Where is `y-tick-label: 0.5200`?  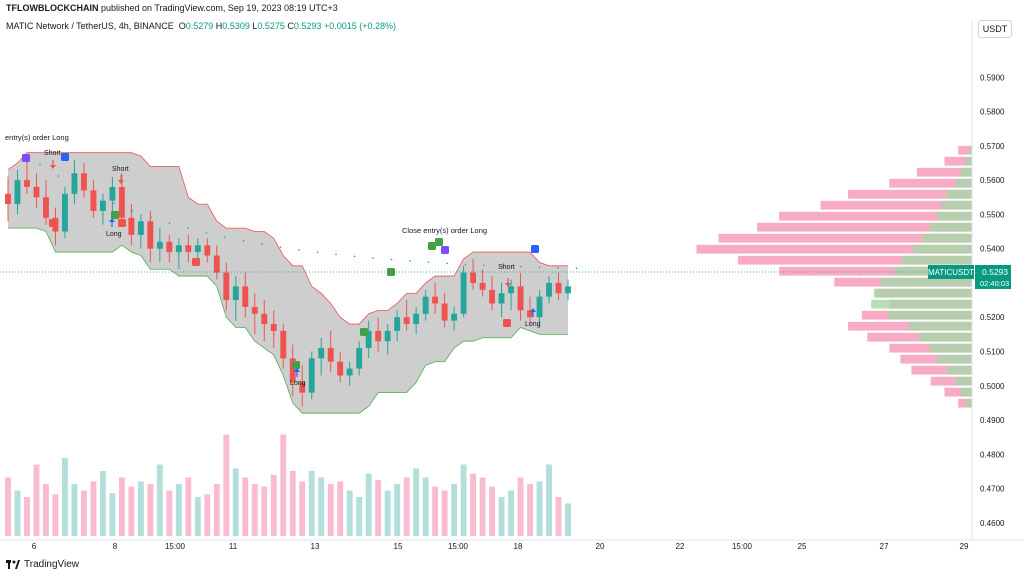
y-tick-label: 0.5200 is located at coordinates (992, 317).